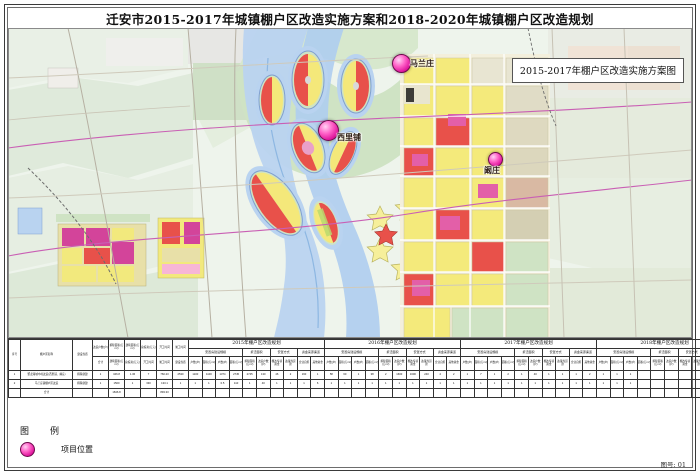 This screenshot has height=475, width=700. What do you see at coordinates (263, 375) in the screenshot?
I see `cell-value: 130` at bounding box center [263, 375].